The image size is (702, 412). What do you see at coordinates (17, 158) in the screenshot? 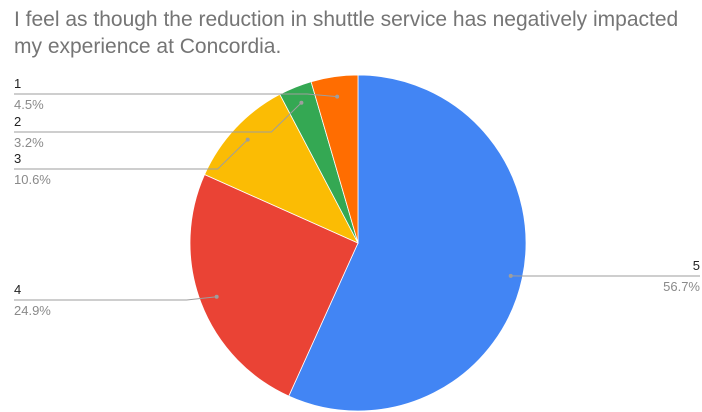
I see `slice-label-3: 3` at bounding box center [17, 158].